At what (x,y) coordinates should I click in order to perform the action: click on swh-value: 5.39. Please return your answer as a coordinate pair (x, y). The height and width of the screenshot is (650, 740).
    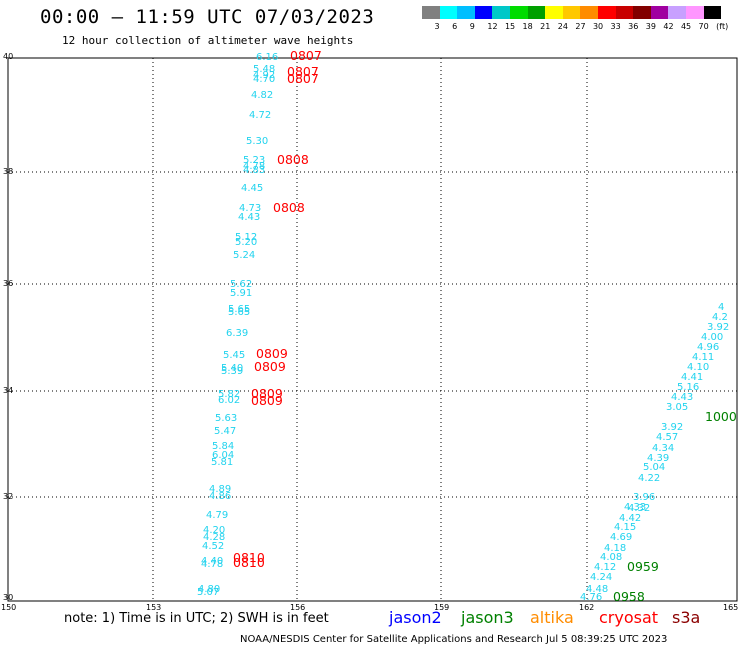
    Looking at the image, I should click on (232, 371).